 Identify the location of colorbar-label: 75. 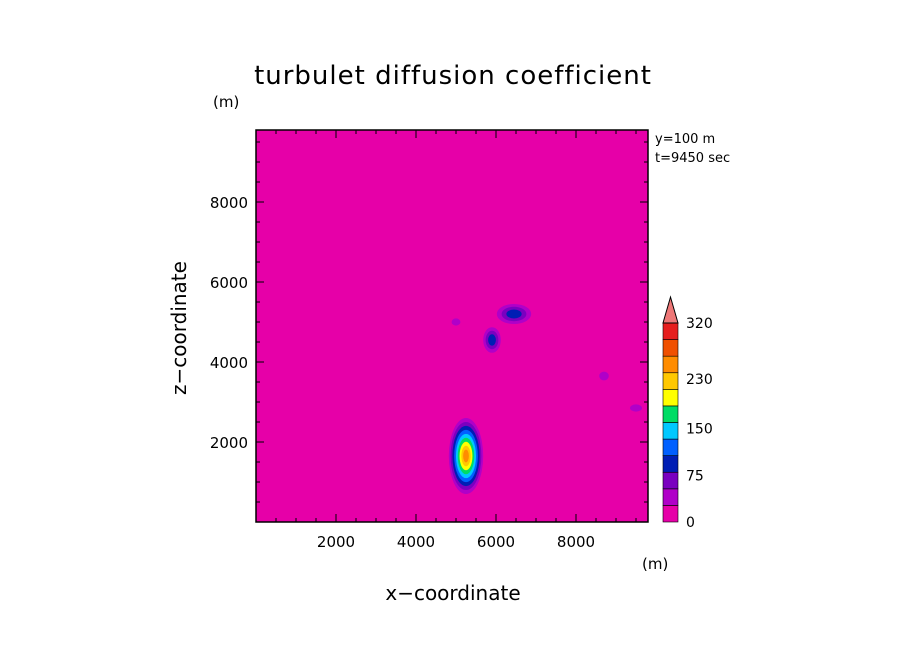
(695, 476).